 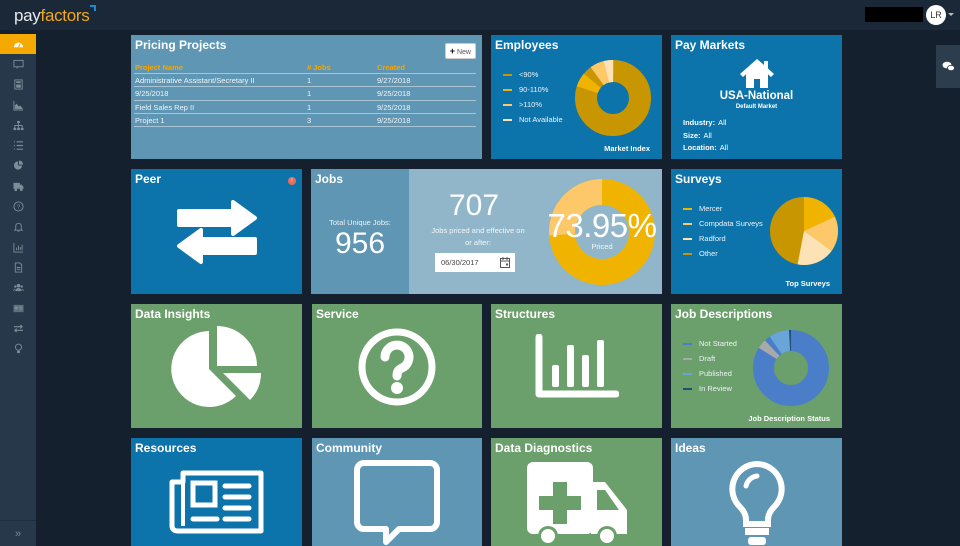 I want to click on sidebar-item-ideas, so click(x=18, y=348).